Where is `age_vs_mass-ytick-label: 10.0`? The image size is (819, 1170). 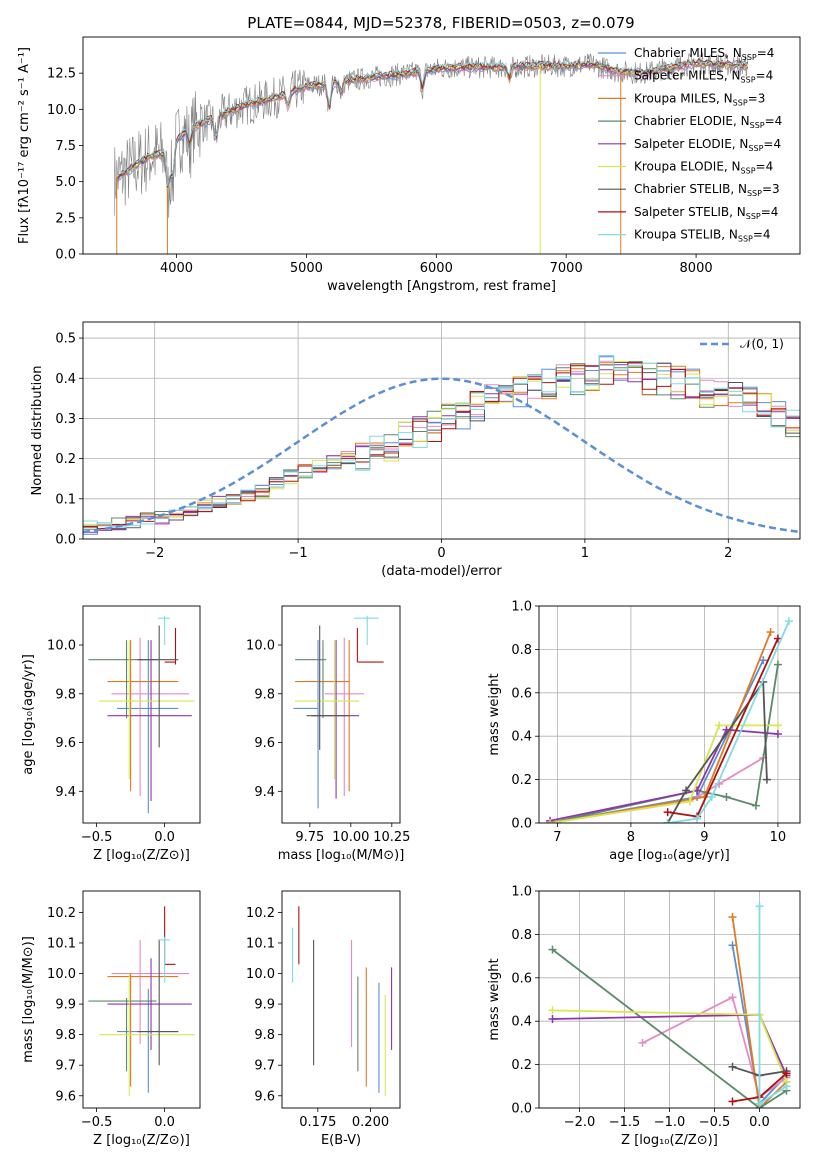
age_vs_mass-ytick-label: 10.0 is located at coordinates (260, 646).